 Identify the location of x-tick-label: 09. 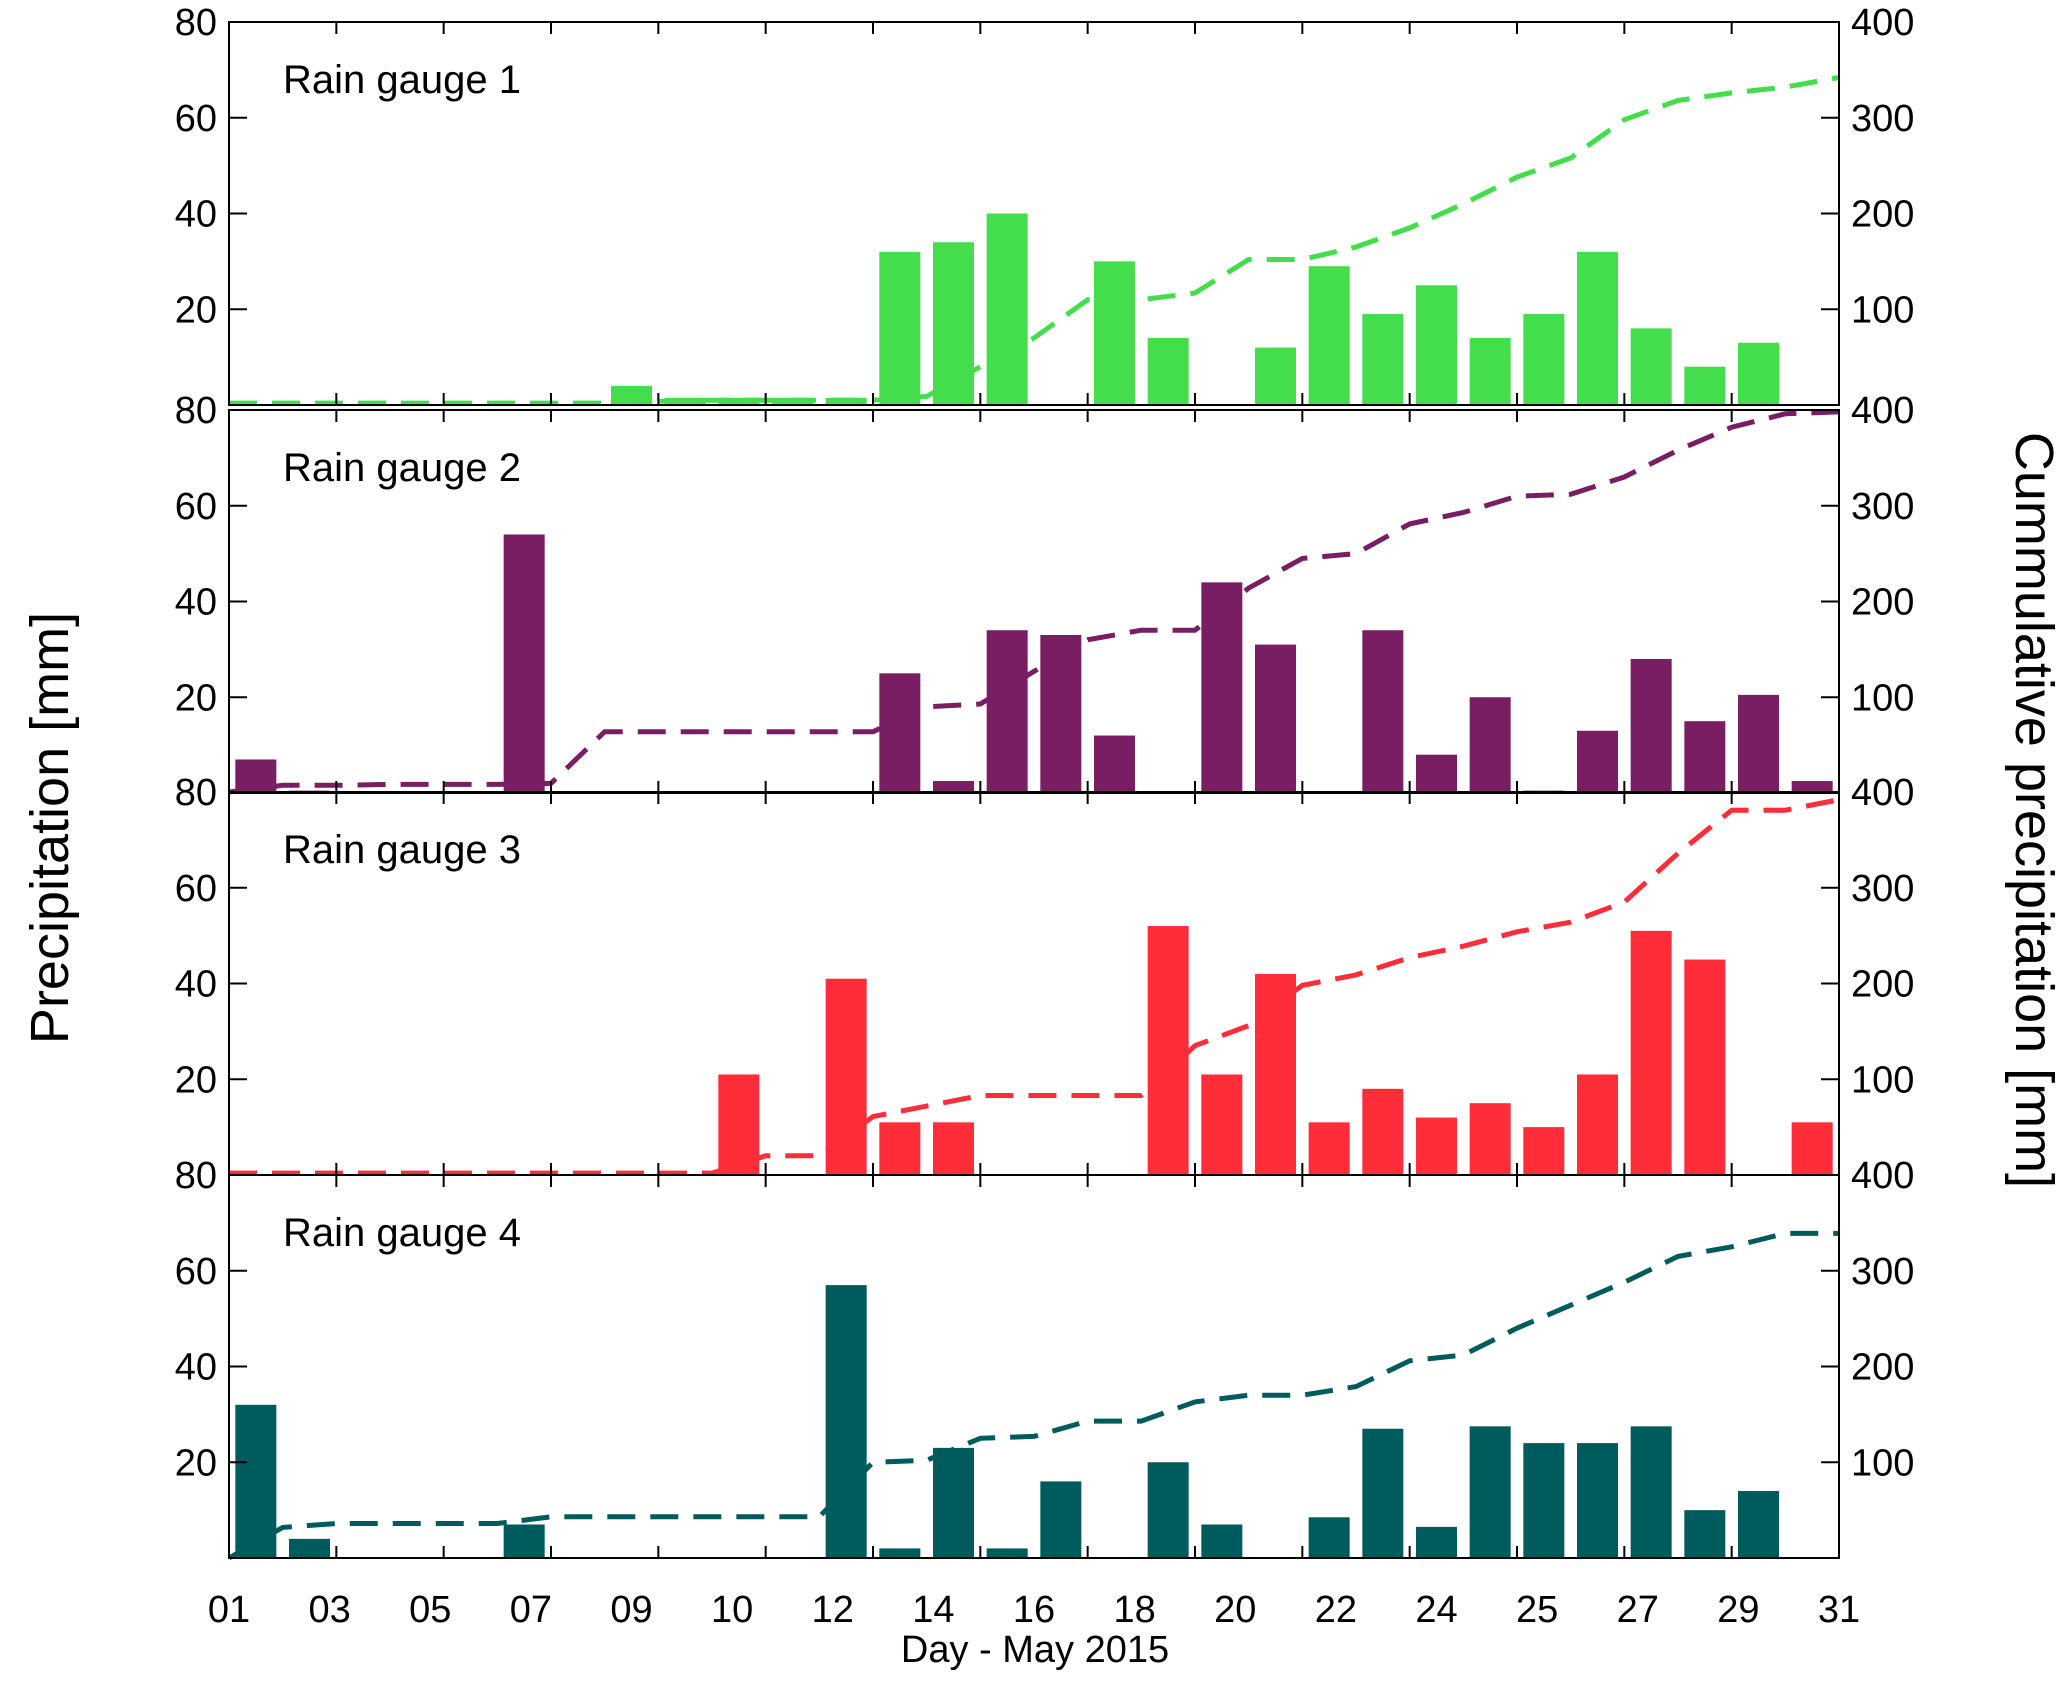
(631, 1610).